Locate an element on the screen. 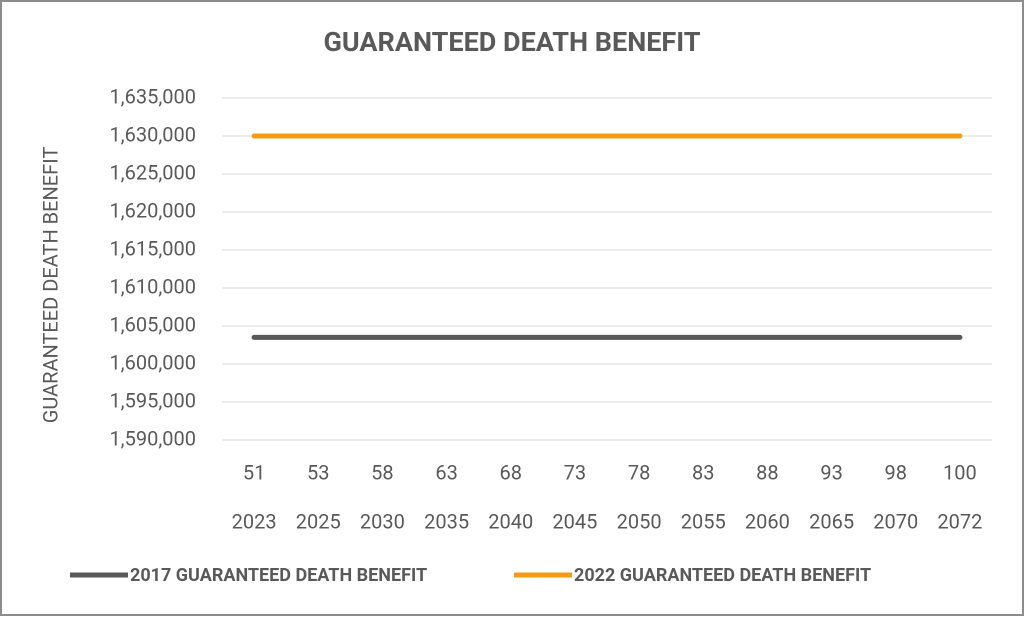  x-group-label: 2065 is located at coordinates (831, 521).